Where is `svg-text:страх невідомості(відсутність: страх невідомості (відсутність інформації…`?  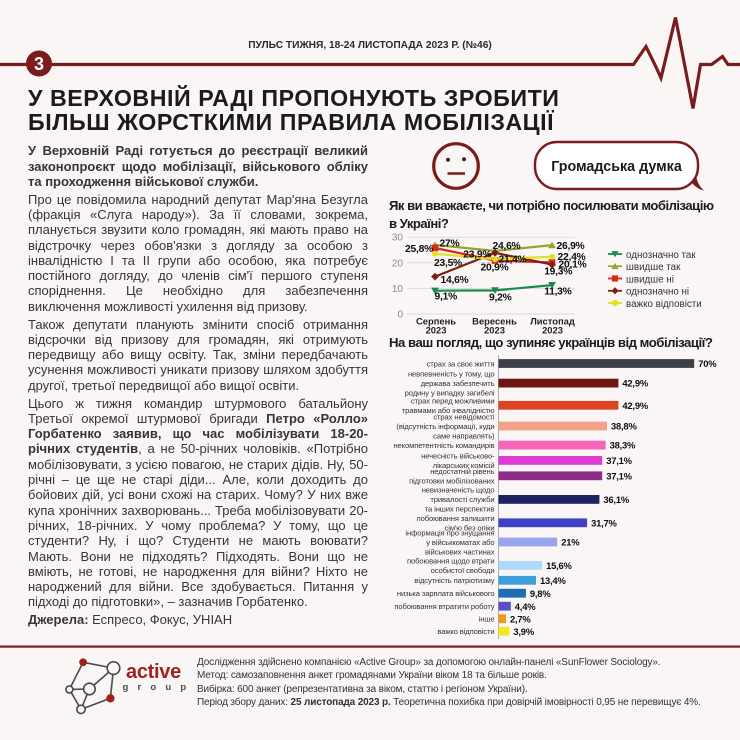 svg-text:страх невідомості(відсутність: страх невідомості (відсутність інформації… is located at coordinates (445, 426).